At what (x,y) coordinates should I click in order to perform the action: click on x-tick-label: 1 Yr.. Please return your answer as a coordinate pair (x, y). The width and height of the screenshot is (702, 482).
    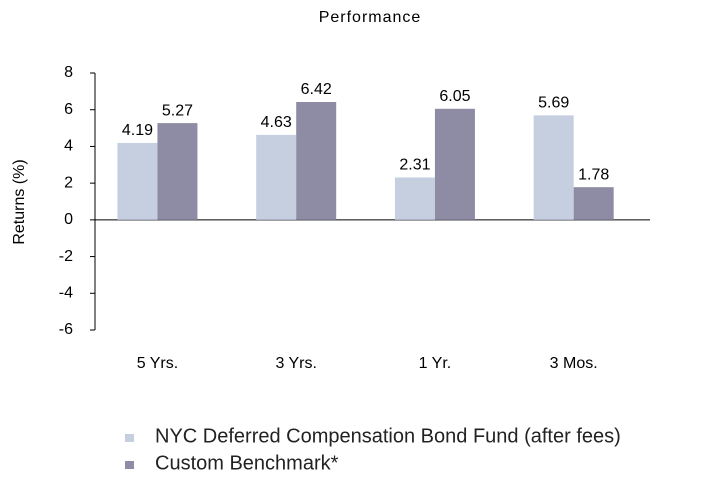
    Looking at the image, I should click on (435, 363).